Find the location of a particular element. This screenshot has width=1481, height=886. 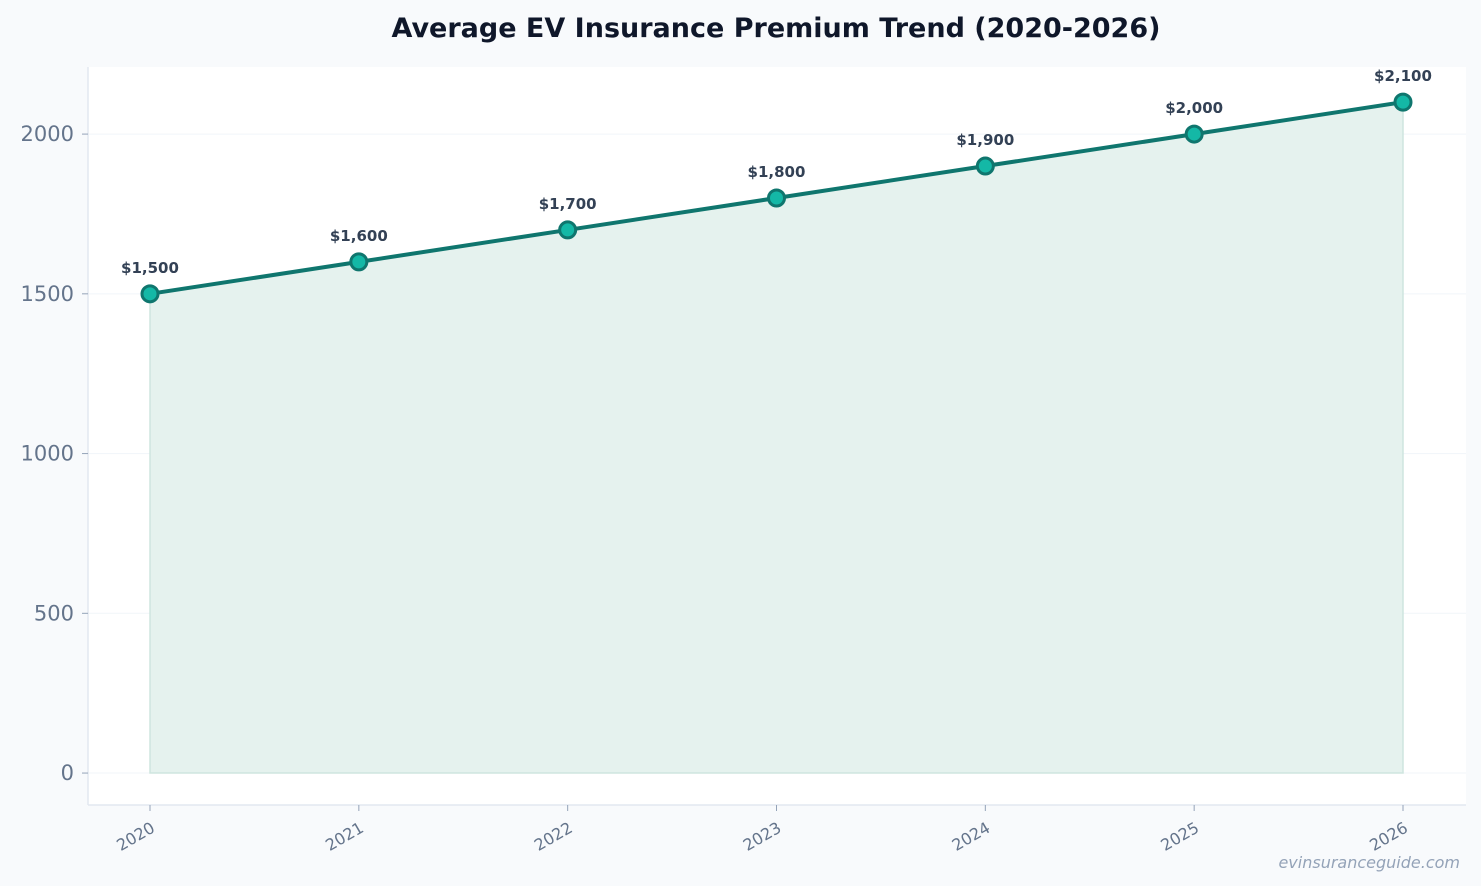

y-tick-label: 1000 is located at coordinates (47, 454).